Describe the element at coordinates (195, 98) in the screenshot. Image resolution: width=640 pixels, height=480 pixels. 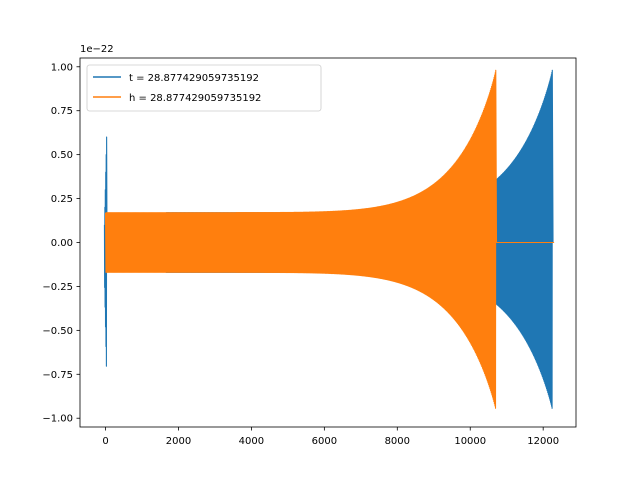
I see `legend-label: h = 28.877429059735192` at that location.